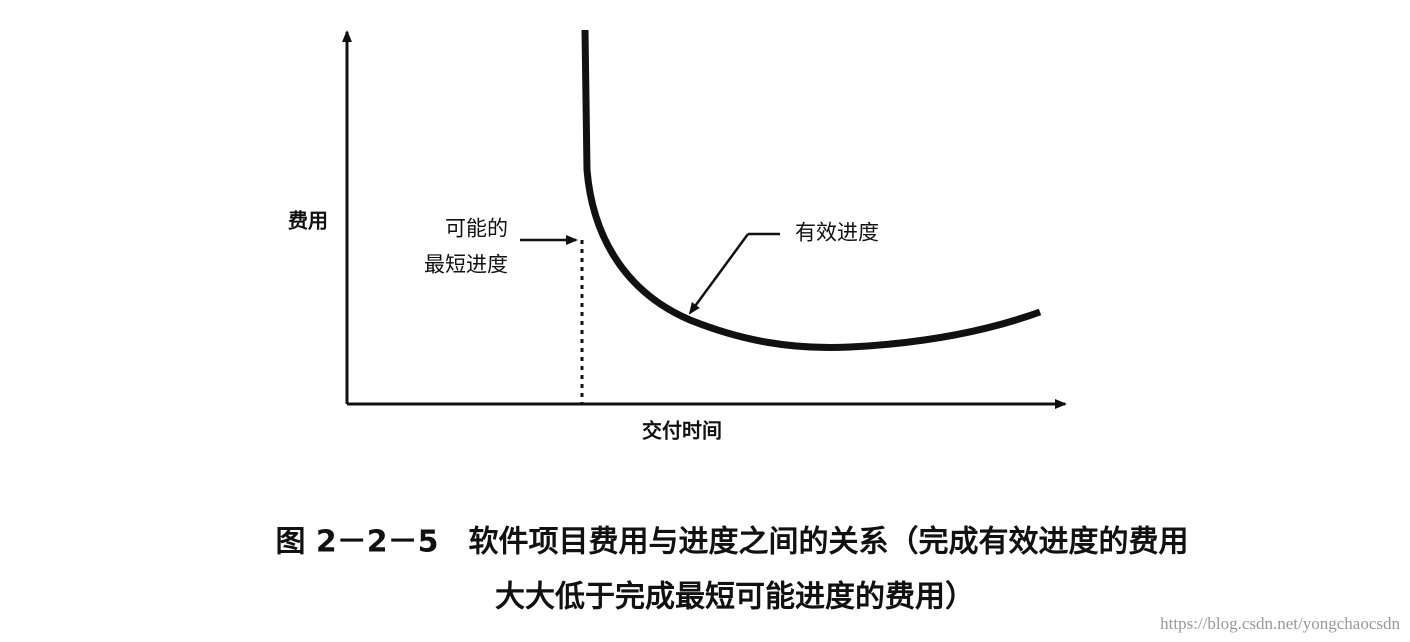 Image resolution: width=1410 pixels, height=642 pixels. What do you see at coordinates (837, 233) in the screenshot?
I see `annotation: 有效进度` at bounding box center [837, 233].